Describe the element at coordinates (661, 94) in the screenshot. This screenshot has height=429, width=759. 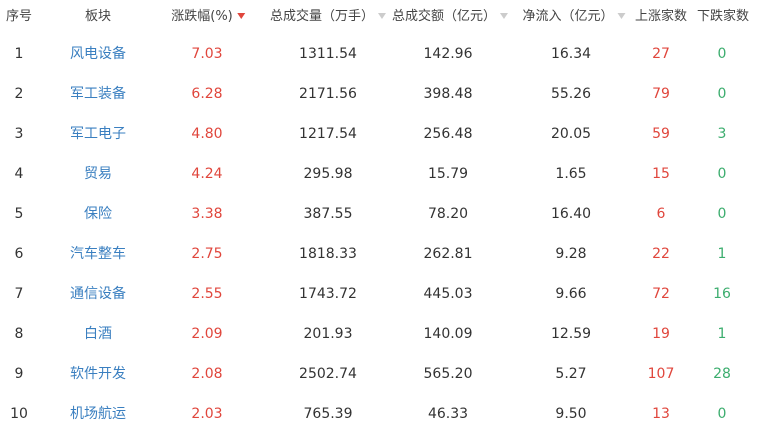
I see `cell-up-count: 79` at that location.